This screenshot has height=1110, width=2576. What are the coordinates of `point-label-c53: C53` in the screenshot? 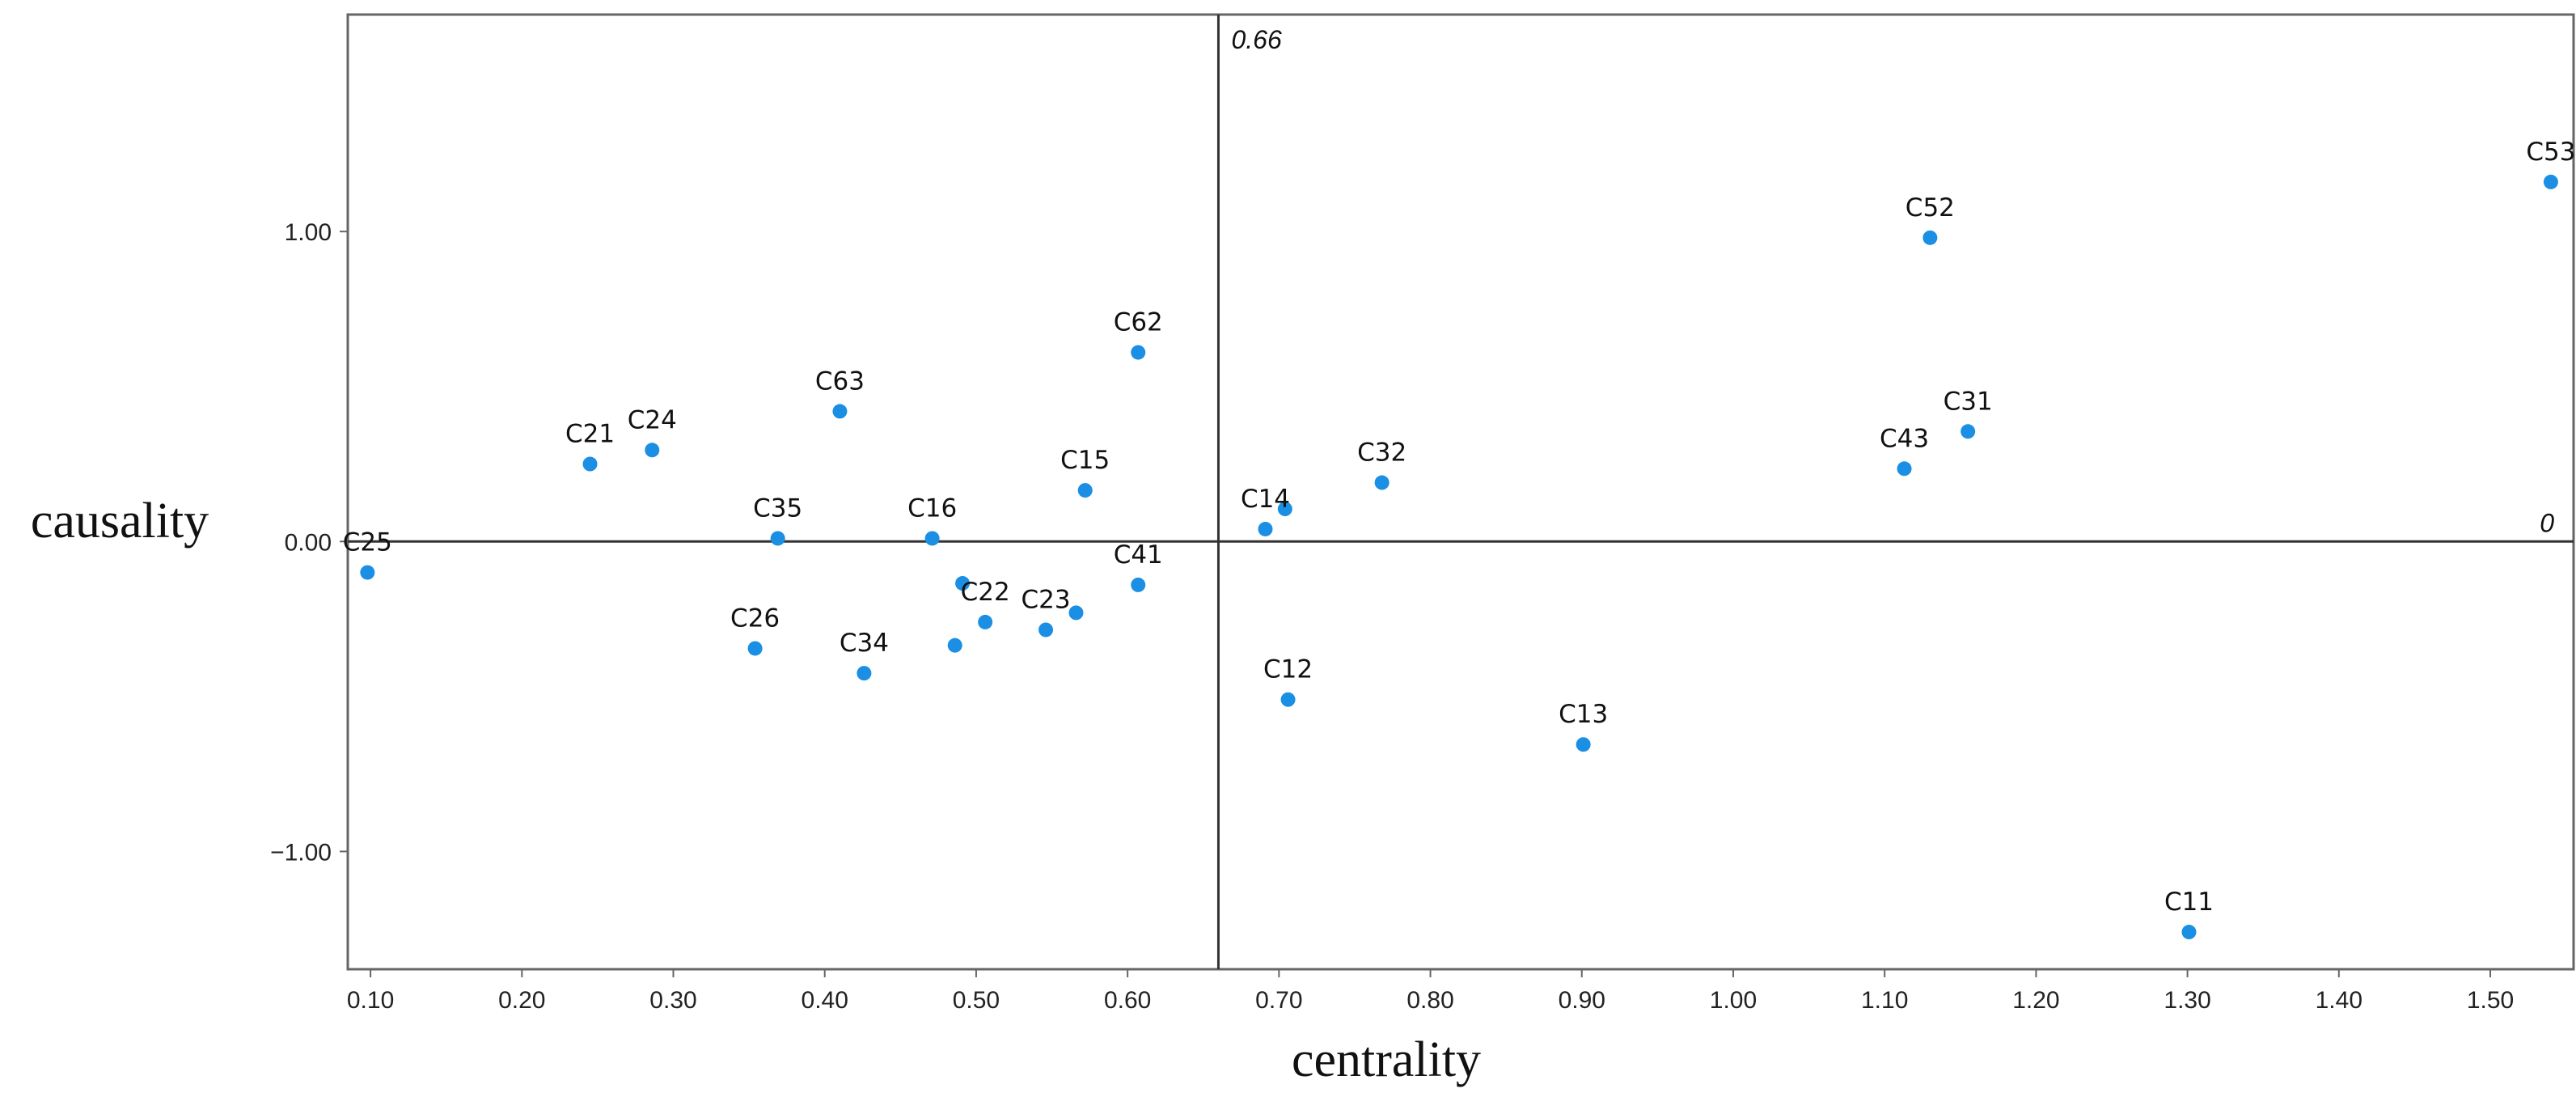 It's located at (2550, 152).